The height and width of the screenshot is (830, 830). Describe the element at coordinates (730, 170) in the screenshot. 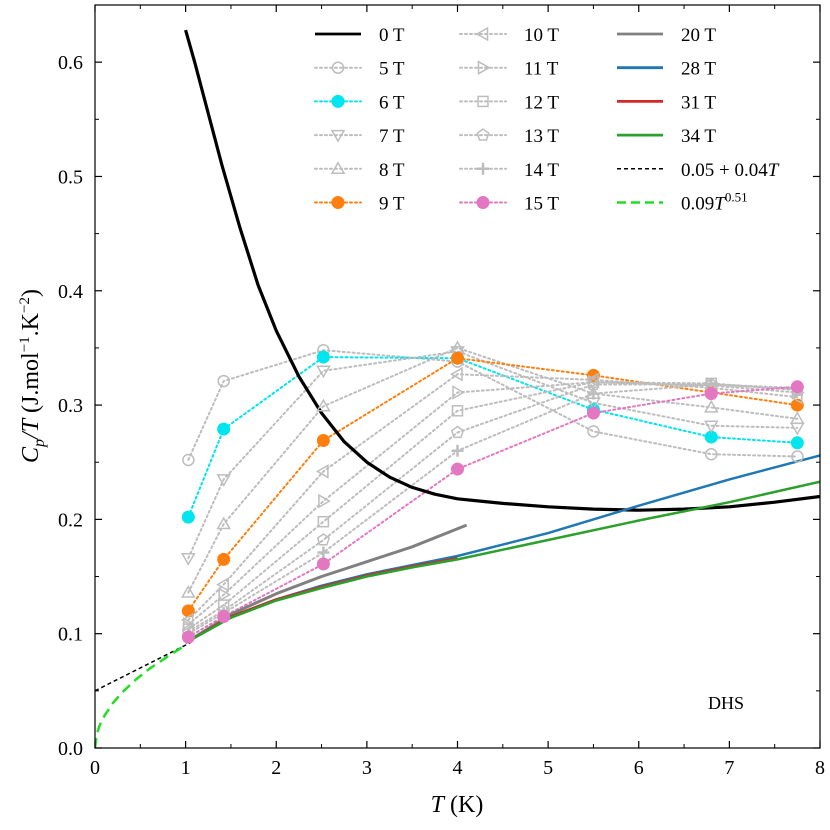

I see `legend-label: 0.05 + 0.04T` at that location.